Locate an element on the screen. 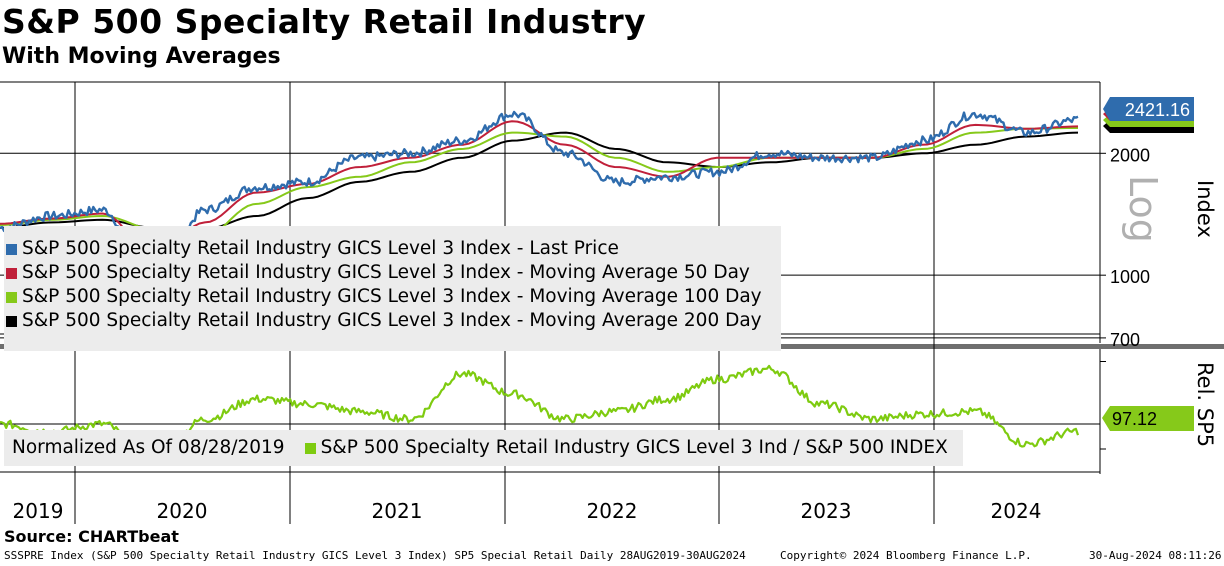 The height and width of the screenshot is (566, 1224). footer-timestamp: 30-Aug-2024 08:11:26 is located at coordinates (1155, 555).